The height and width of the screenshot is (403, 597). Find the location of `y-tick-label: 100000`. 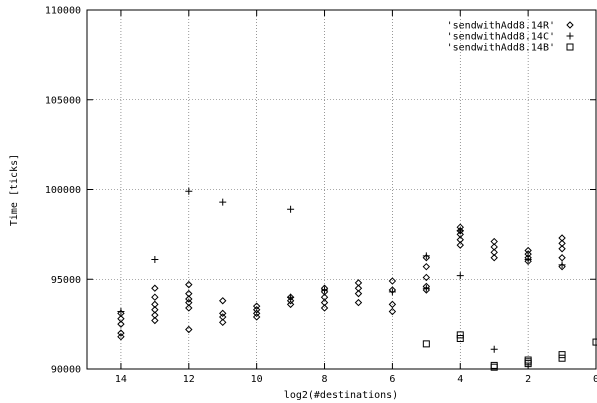

y-tick-label: 100000 is located at coordinates (63, 190).